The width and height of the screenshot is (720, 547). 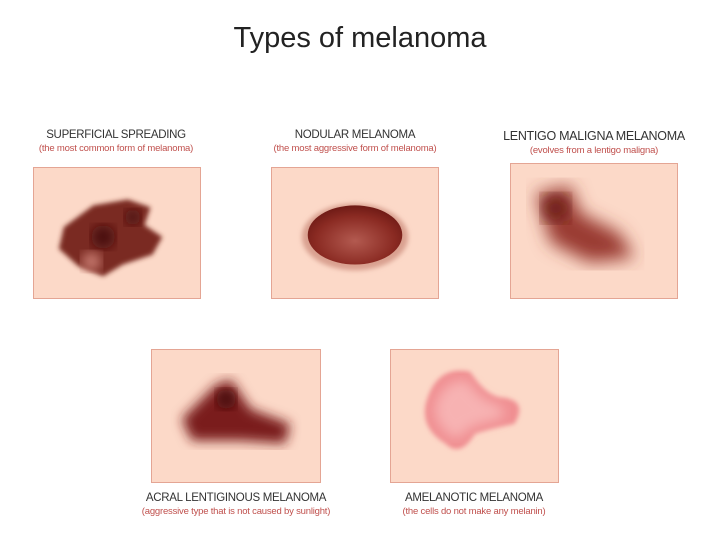 What do you see at coordinates (360, 38) in the screenshot?
I see `page-title: Types of melanoma` at bounding box center [360, 38].